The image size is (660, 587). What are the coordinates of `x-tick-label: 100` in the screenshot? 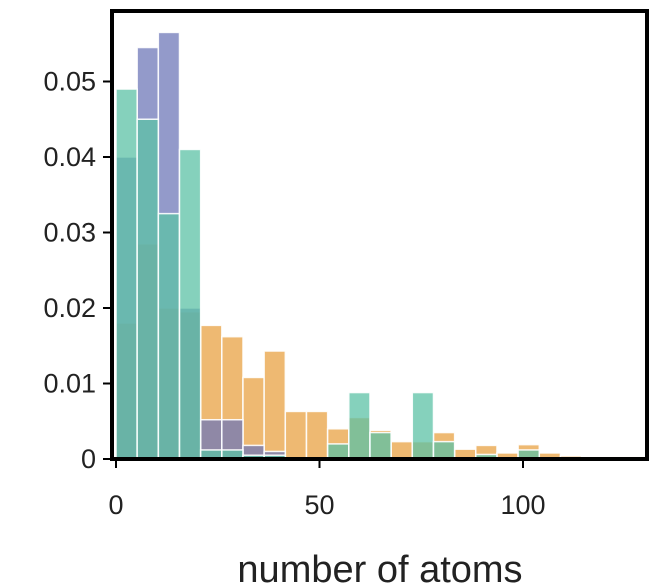 It's located at (522, 505).